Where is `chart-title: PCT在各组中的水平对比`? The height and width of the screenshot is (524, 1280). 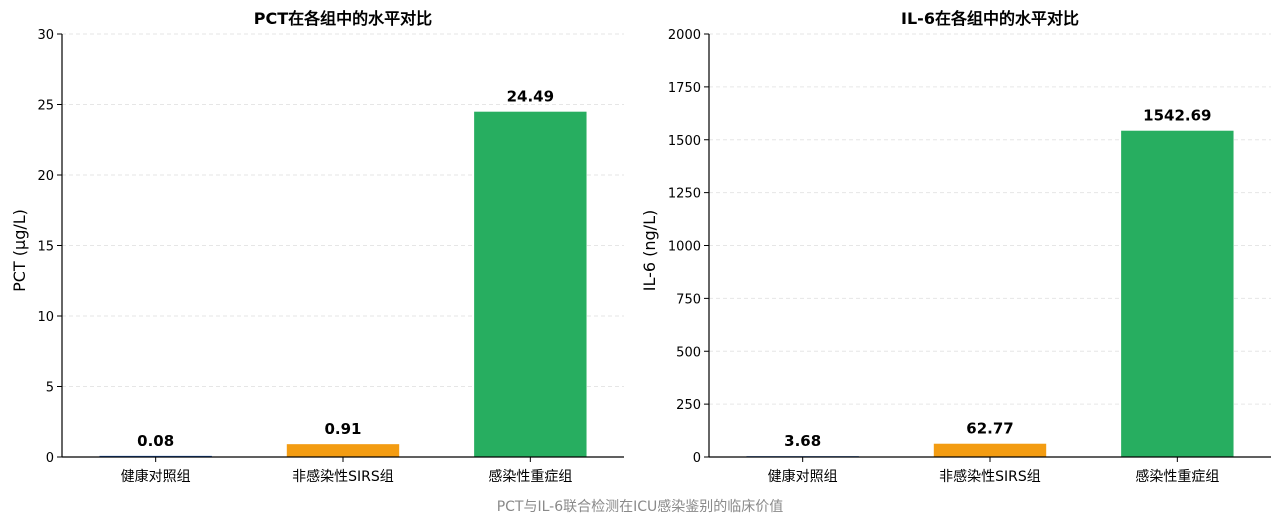
chart-title: PCT在各组中的水平对比 is located at coordinates (343, 18).